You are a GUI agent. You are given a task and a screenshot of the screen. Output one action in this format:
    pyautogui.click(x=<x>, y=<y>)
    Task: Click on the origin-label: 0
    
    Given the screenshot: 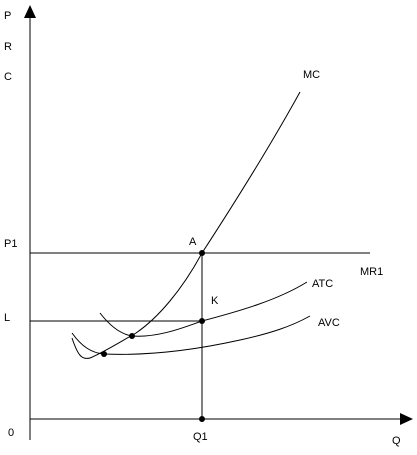 What is the action you would take?
    pyautogui.click(x=11, y=433)
    